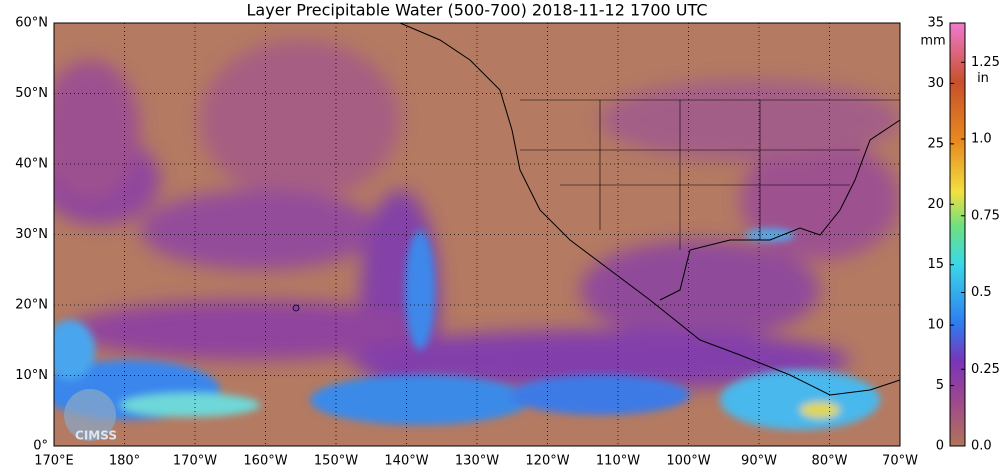  What do you see at coordinates (983, 78) in the screenshot?
I see `in-unit: in` at bounding box center [983, 78].